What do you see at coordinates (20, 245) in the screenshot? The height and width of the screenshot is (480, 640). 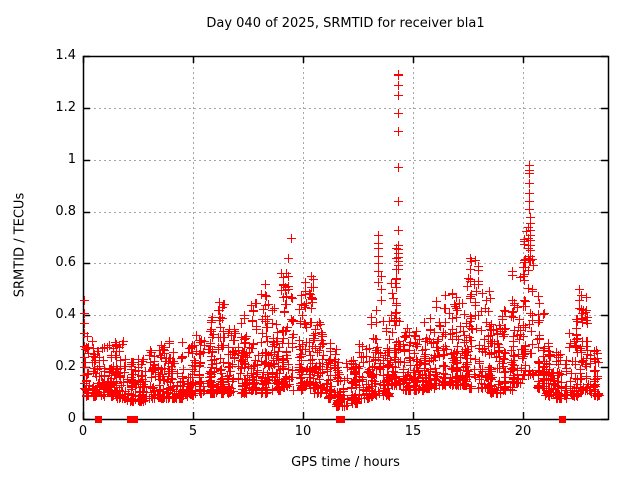 I see `y-axis-label: SRMTID / TECUs` at bounding box center [20, 245].